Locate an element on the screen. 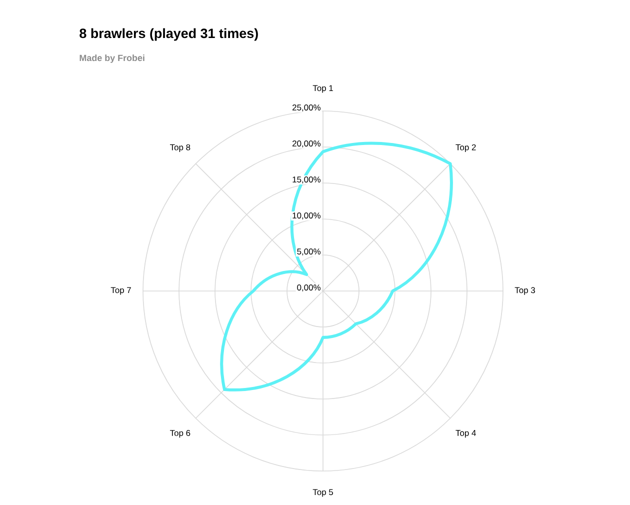 Image resolution: width=630 pixels, height=505 pixels. chart-title: 8 brawlers (played 31 times) is located at coordinates (169, 34).